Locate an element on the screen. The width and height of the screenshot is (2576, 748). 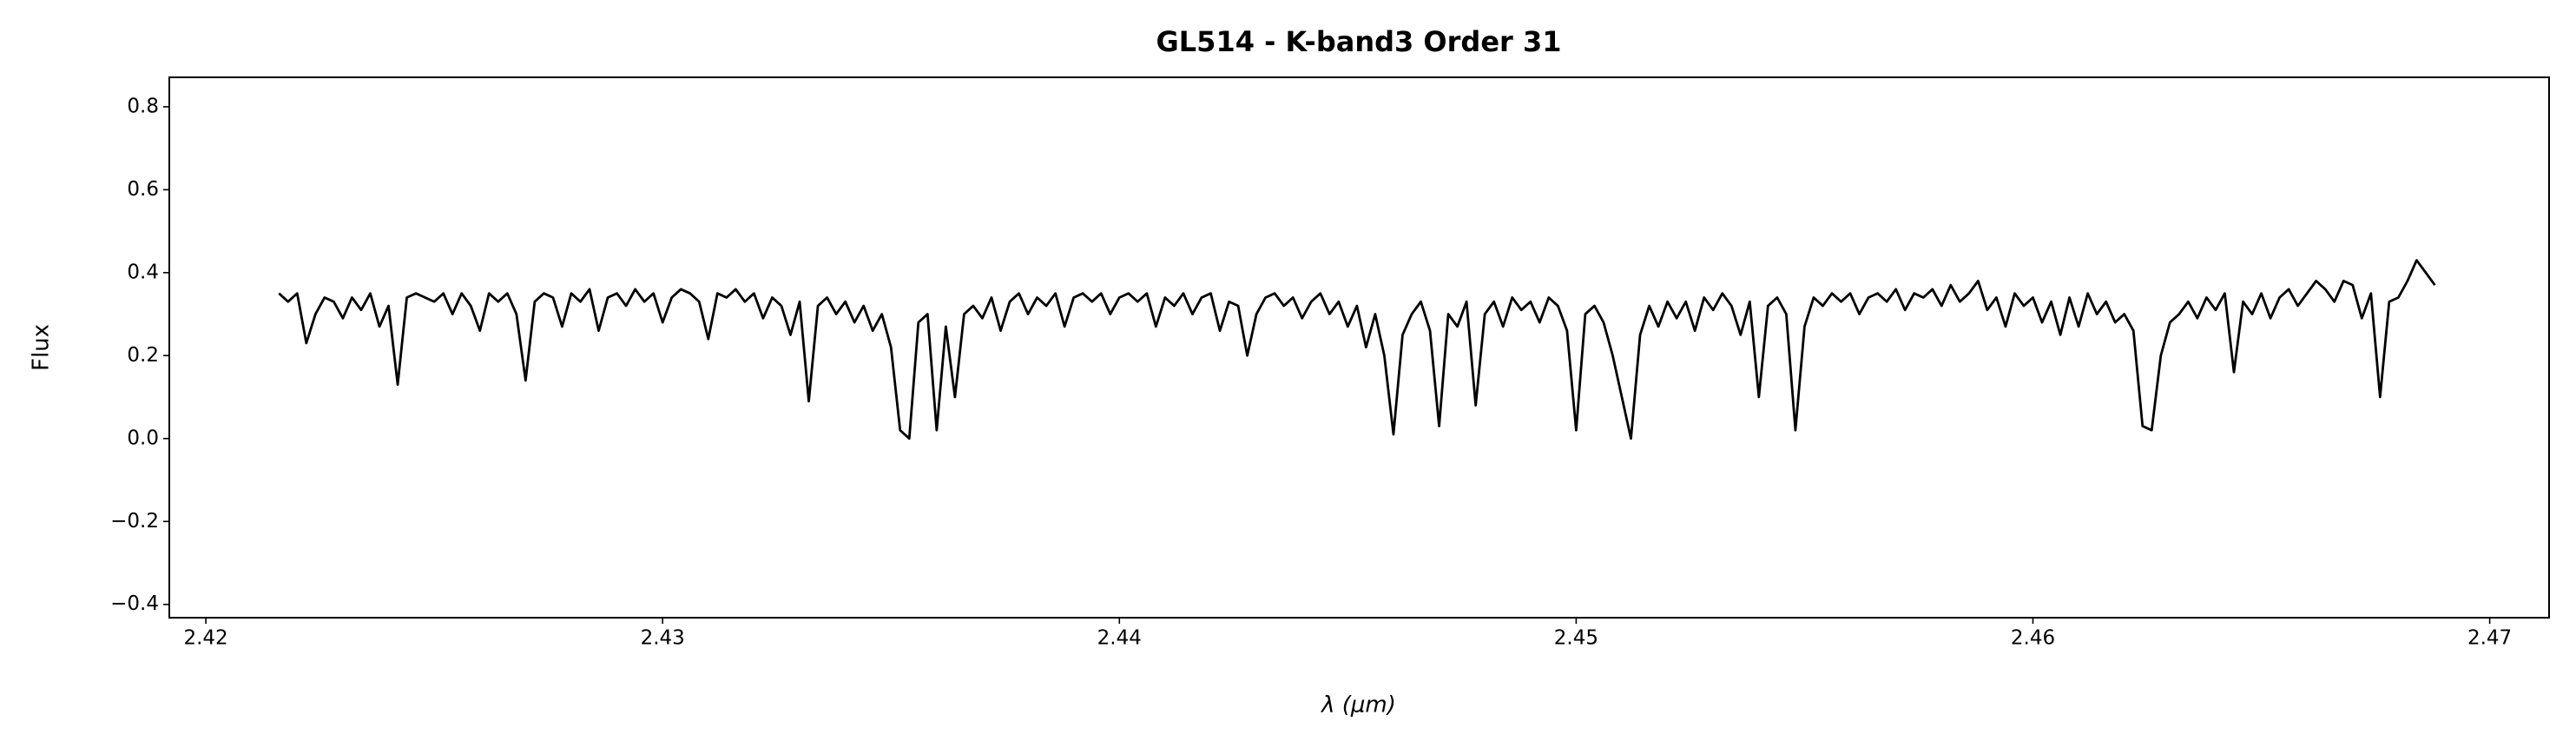
x-axis-label: λ (μm) is located at coordinates (1358, 705).